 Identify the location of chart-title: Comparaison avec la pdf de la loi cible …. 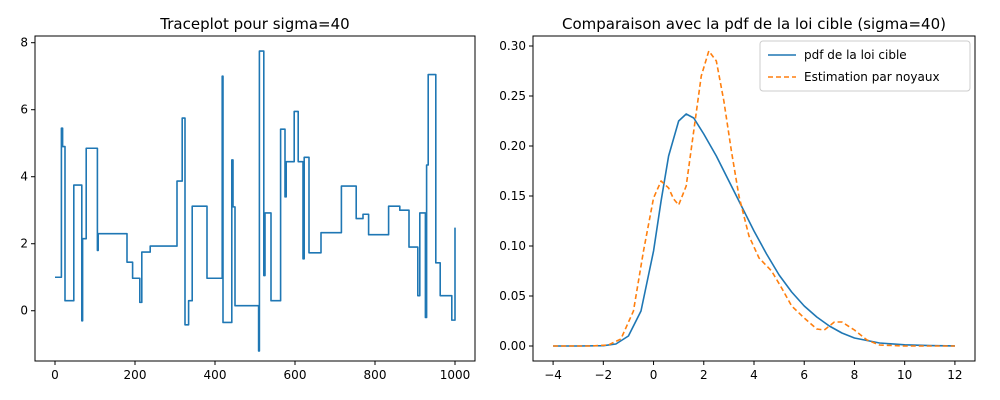
(754, 24).